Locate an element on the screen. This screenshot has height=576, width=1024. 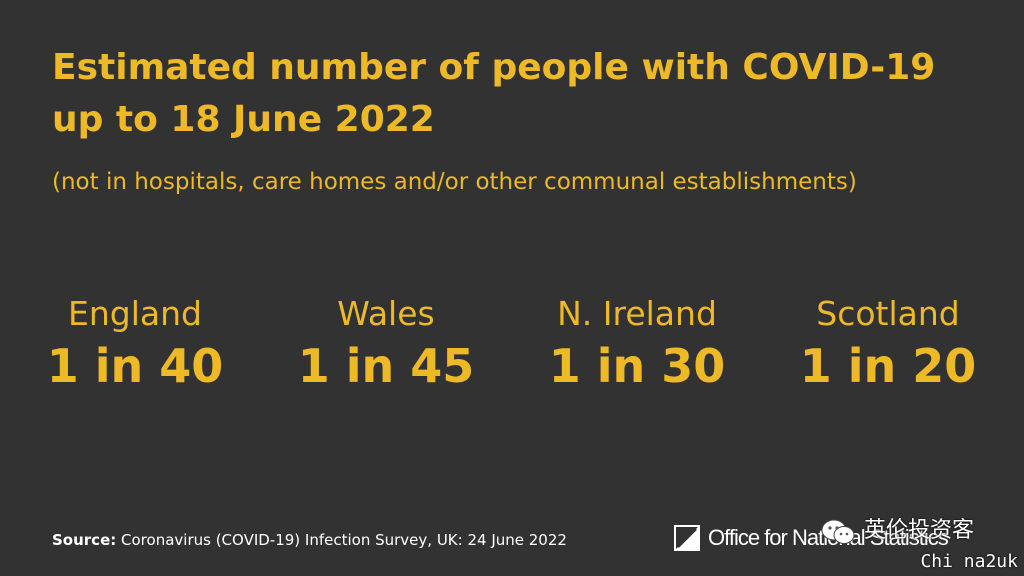
stat-n-ireland: N. Ireland 1 in 30 is located at coordinates (637, 344).